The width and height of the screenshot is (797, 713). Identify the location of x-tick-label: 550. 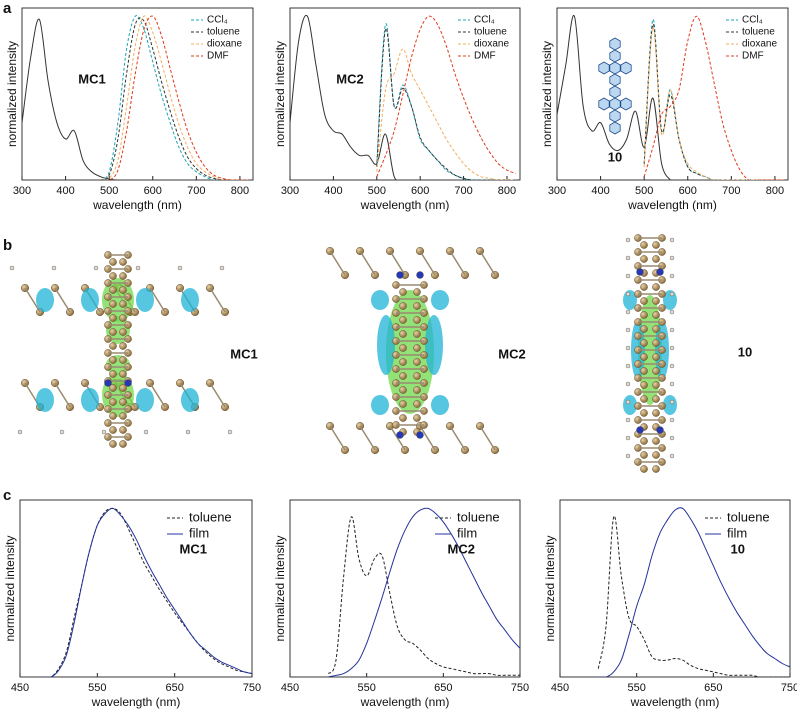
(97, 688).